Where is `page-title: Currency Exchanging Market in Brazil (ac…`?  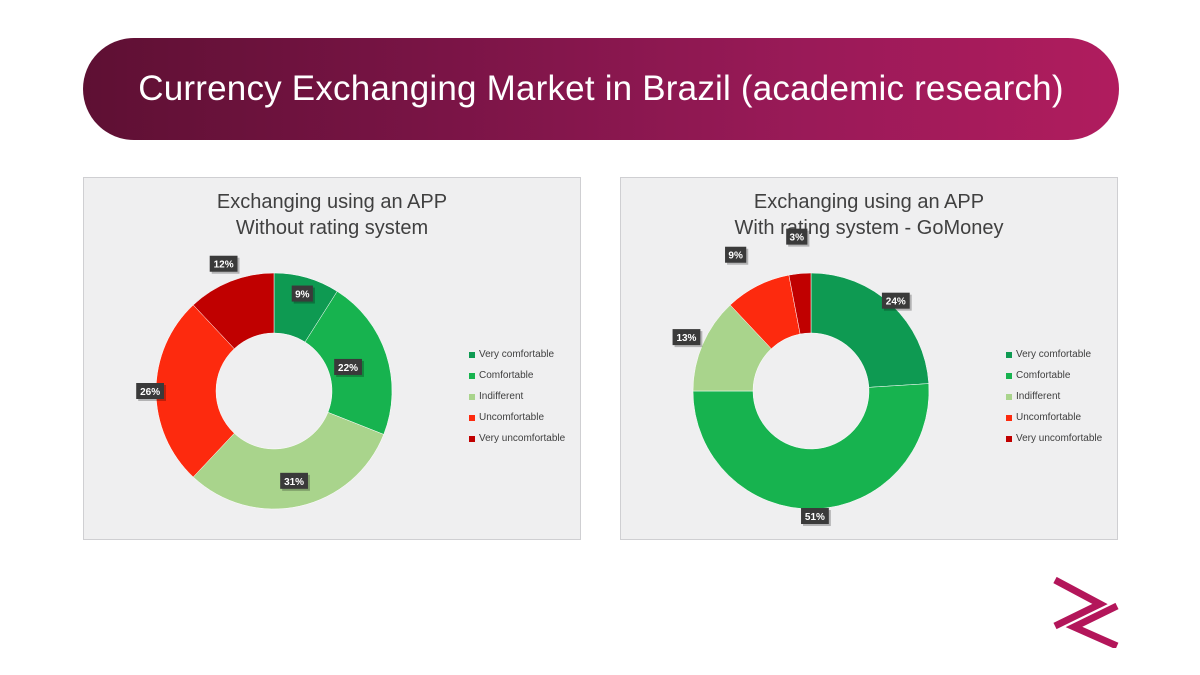 page-title: Currency Exchanging Market in Brazil (ac… is located at coordinates (601, 88).